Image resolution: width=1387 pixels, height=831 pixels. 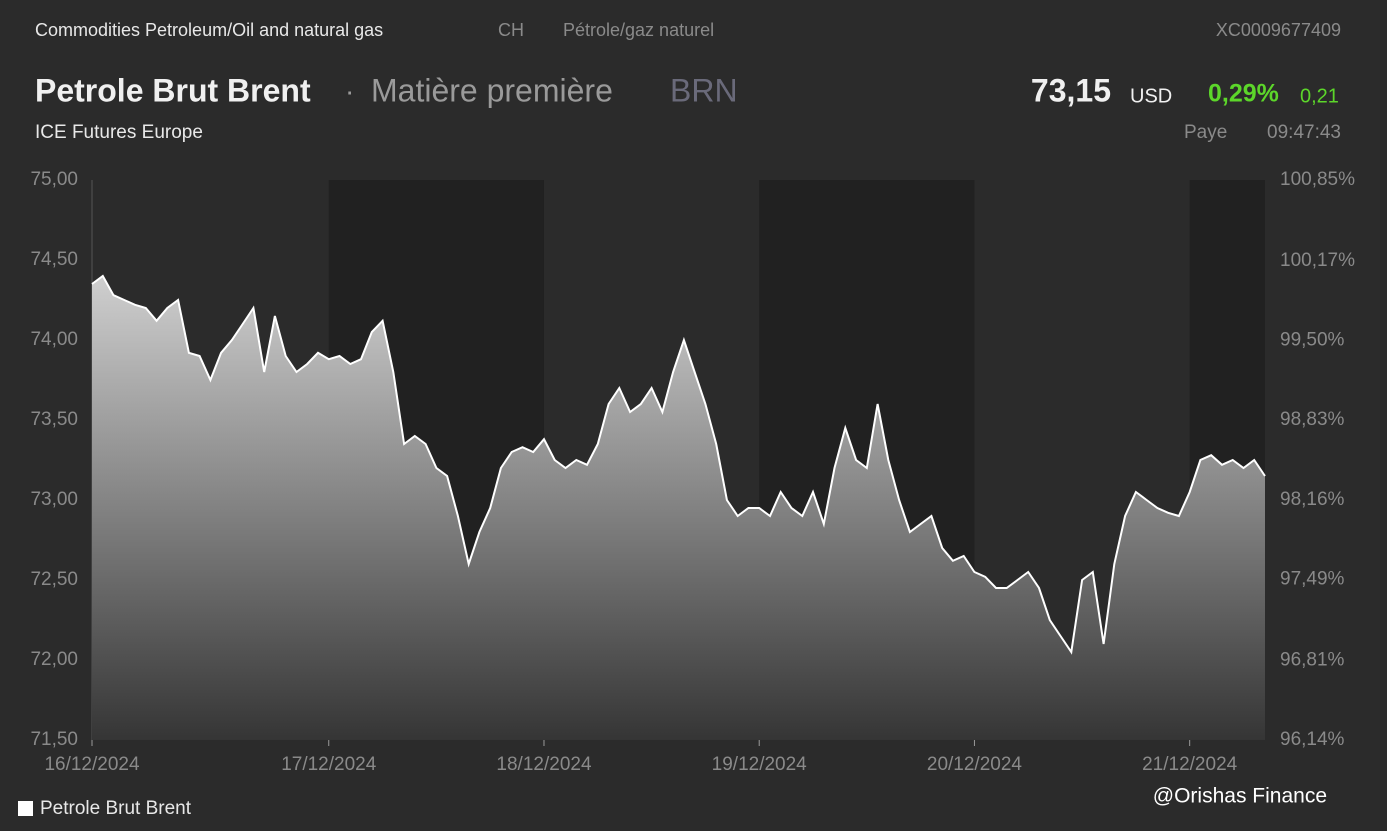 I want to click on x-tick-label: 21/12/2024, so click(x=1190, y=764).